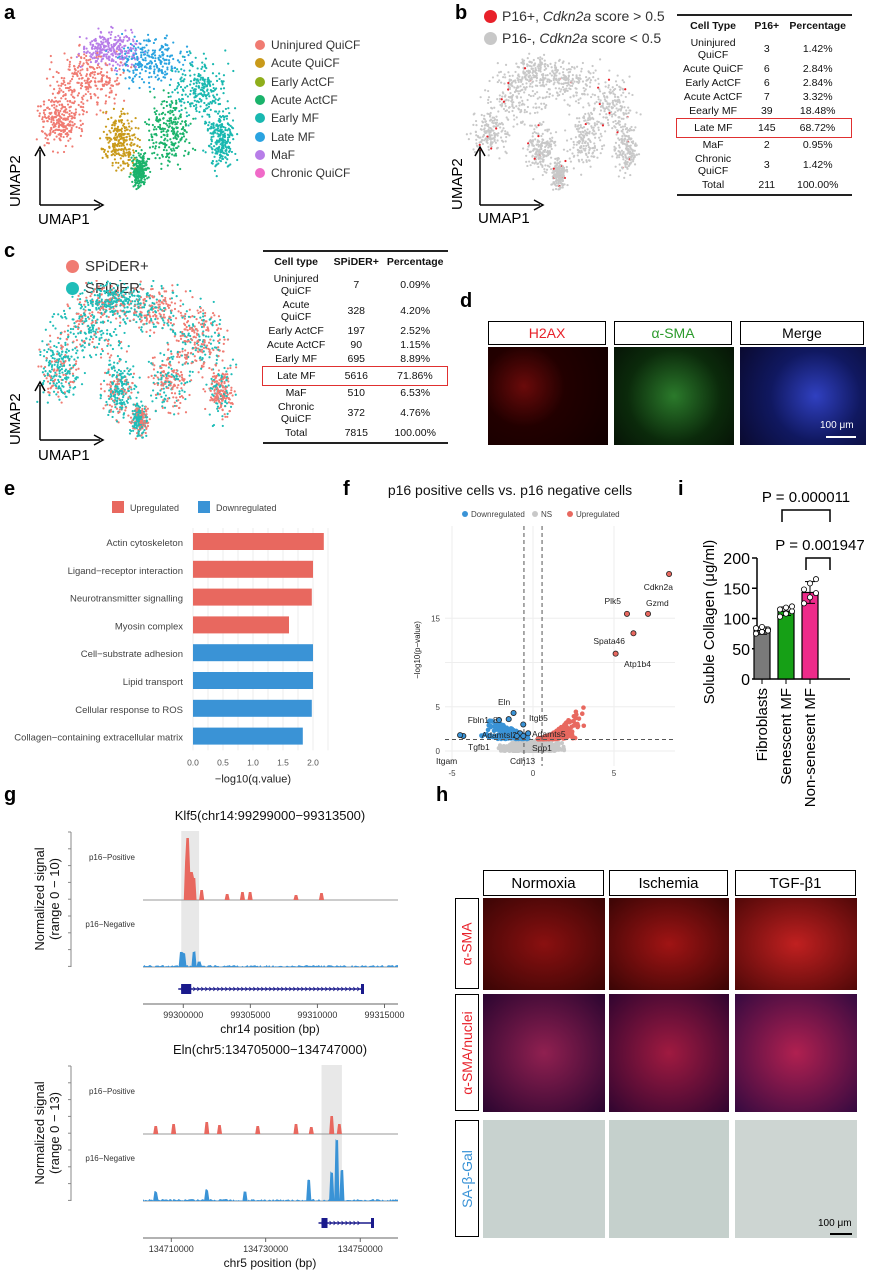  Describe the element at coordinates (546, 139) in the screenshot. I see `umap-b: UMAP2 UMAP1` at that location.